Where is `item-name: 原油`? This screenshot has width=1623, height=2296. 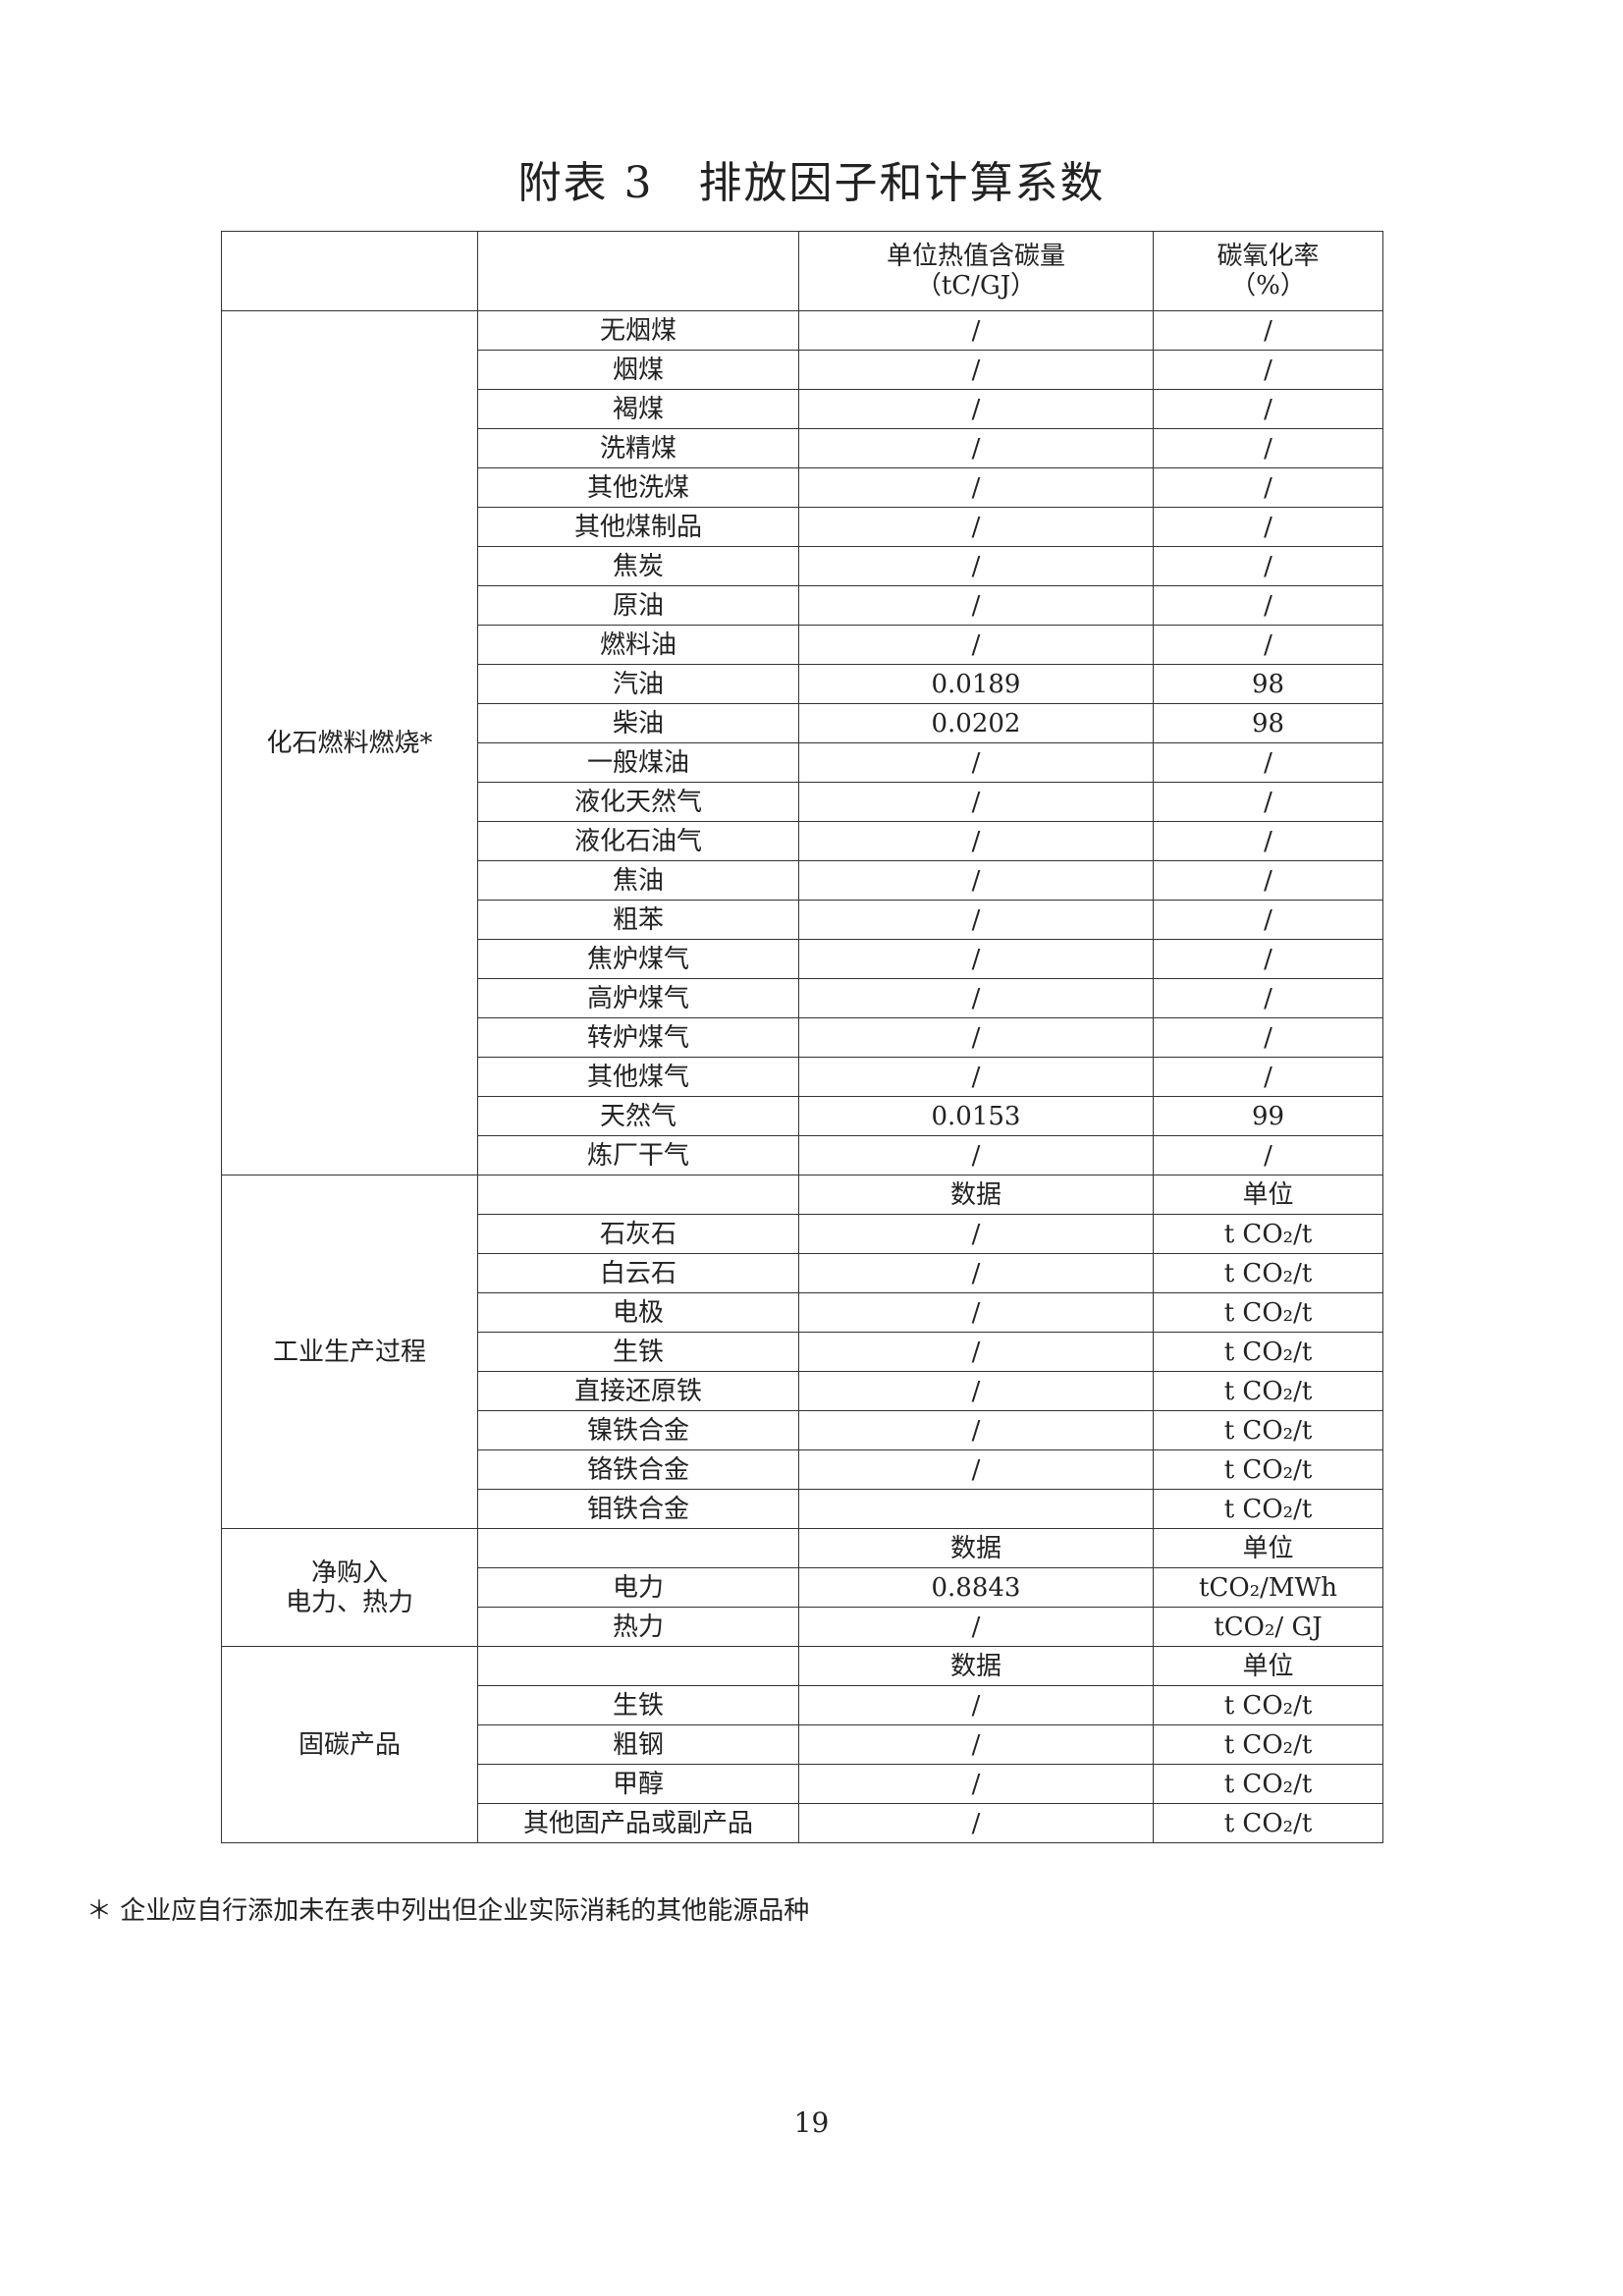 item-name: 原油 is located at coordinates (638, 605).